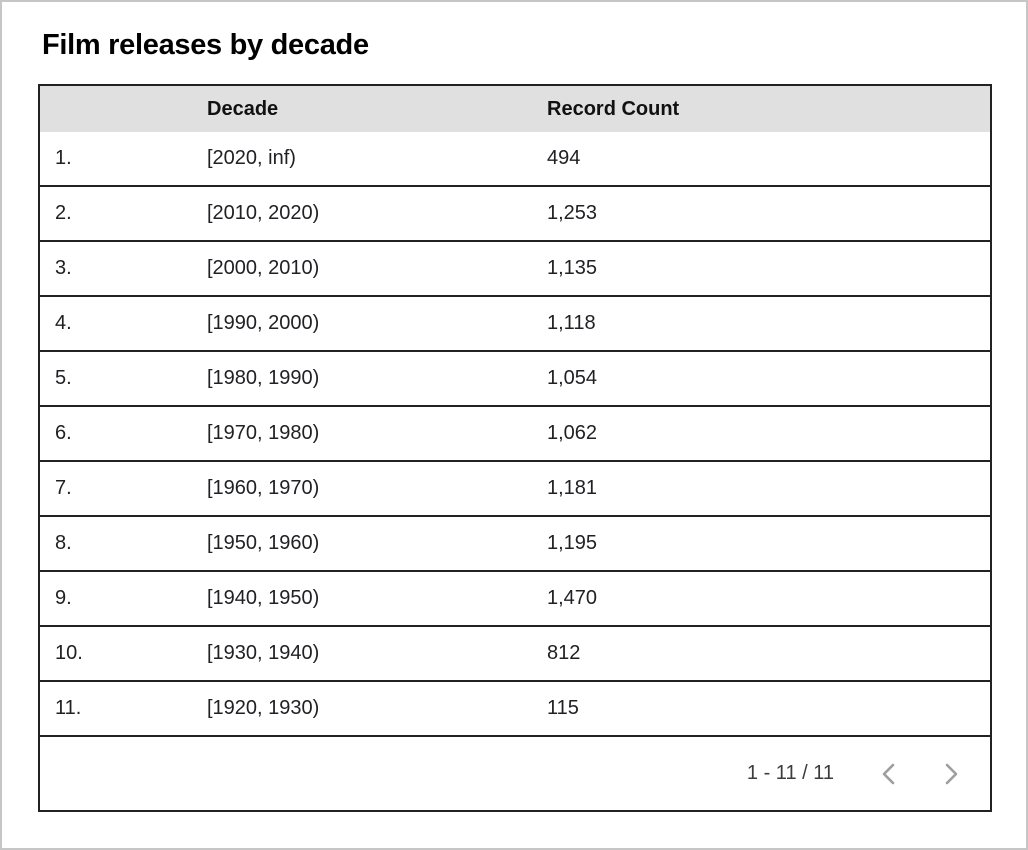 The image size is (1028, 850). What do you see at coordinates (563, 708) in the screenshot?
I see `cell-record-count: 115` at bounding box center [563, 708].